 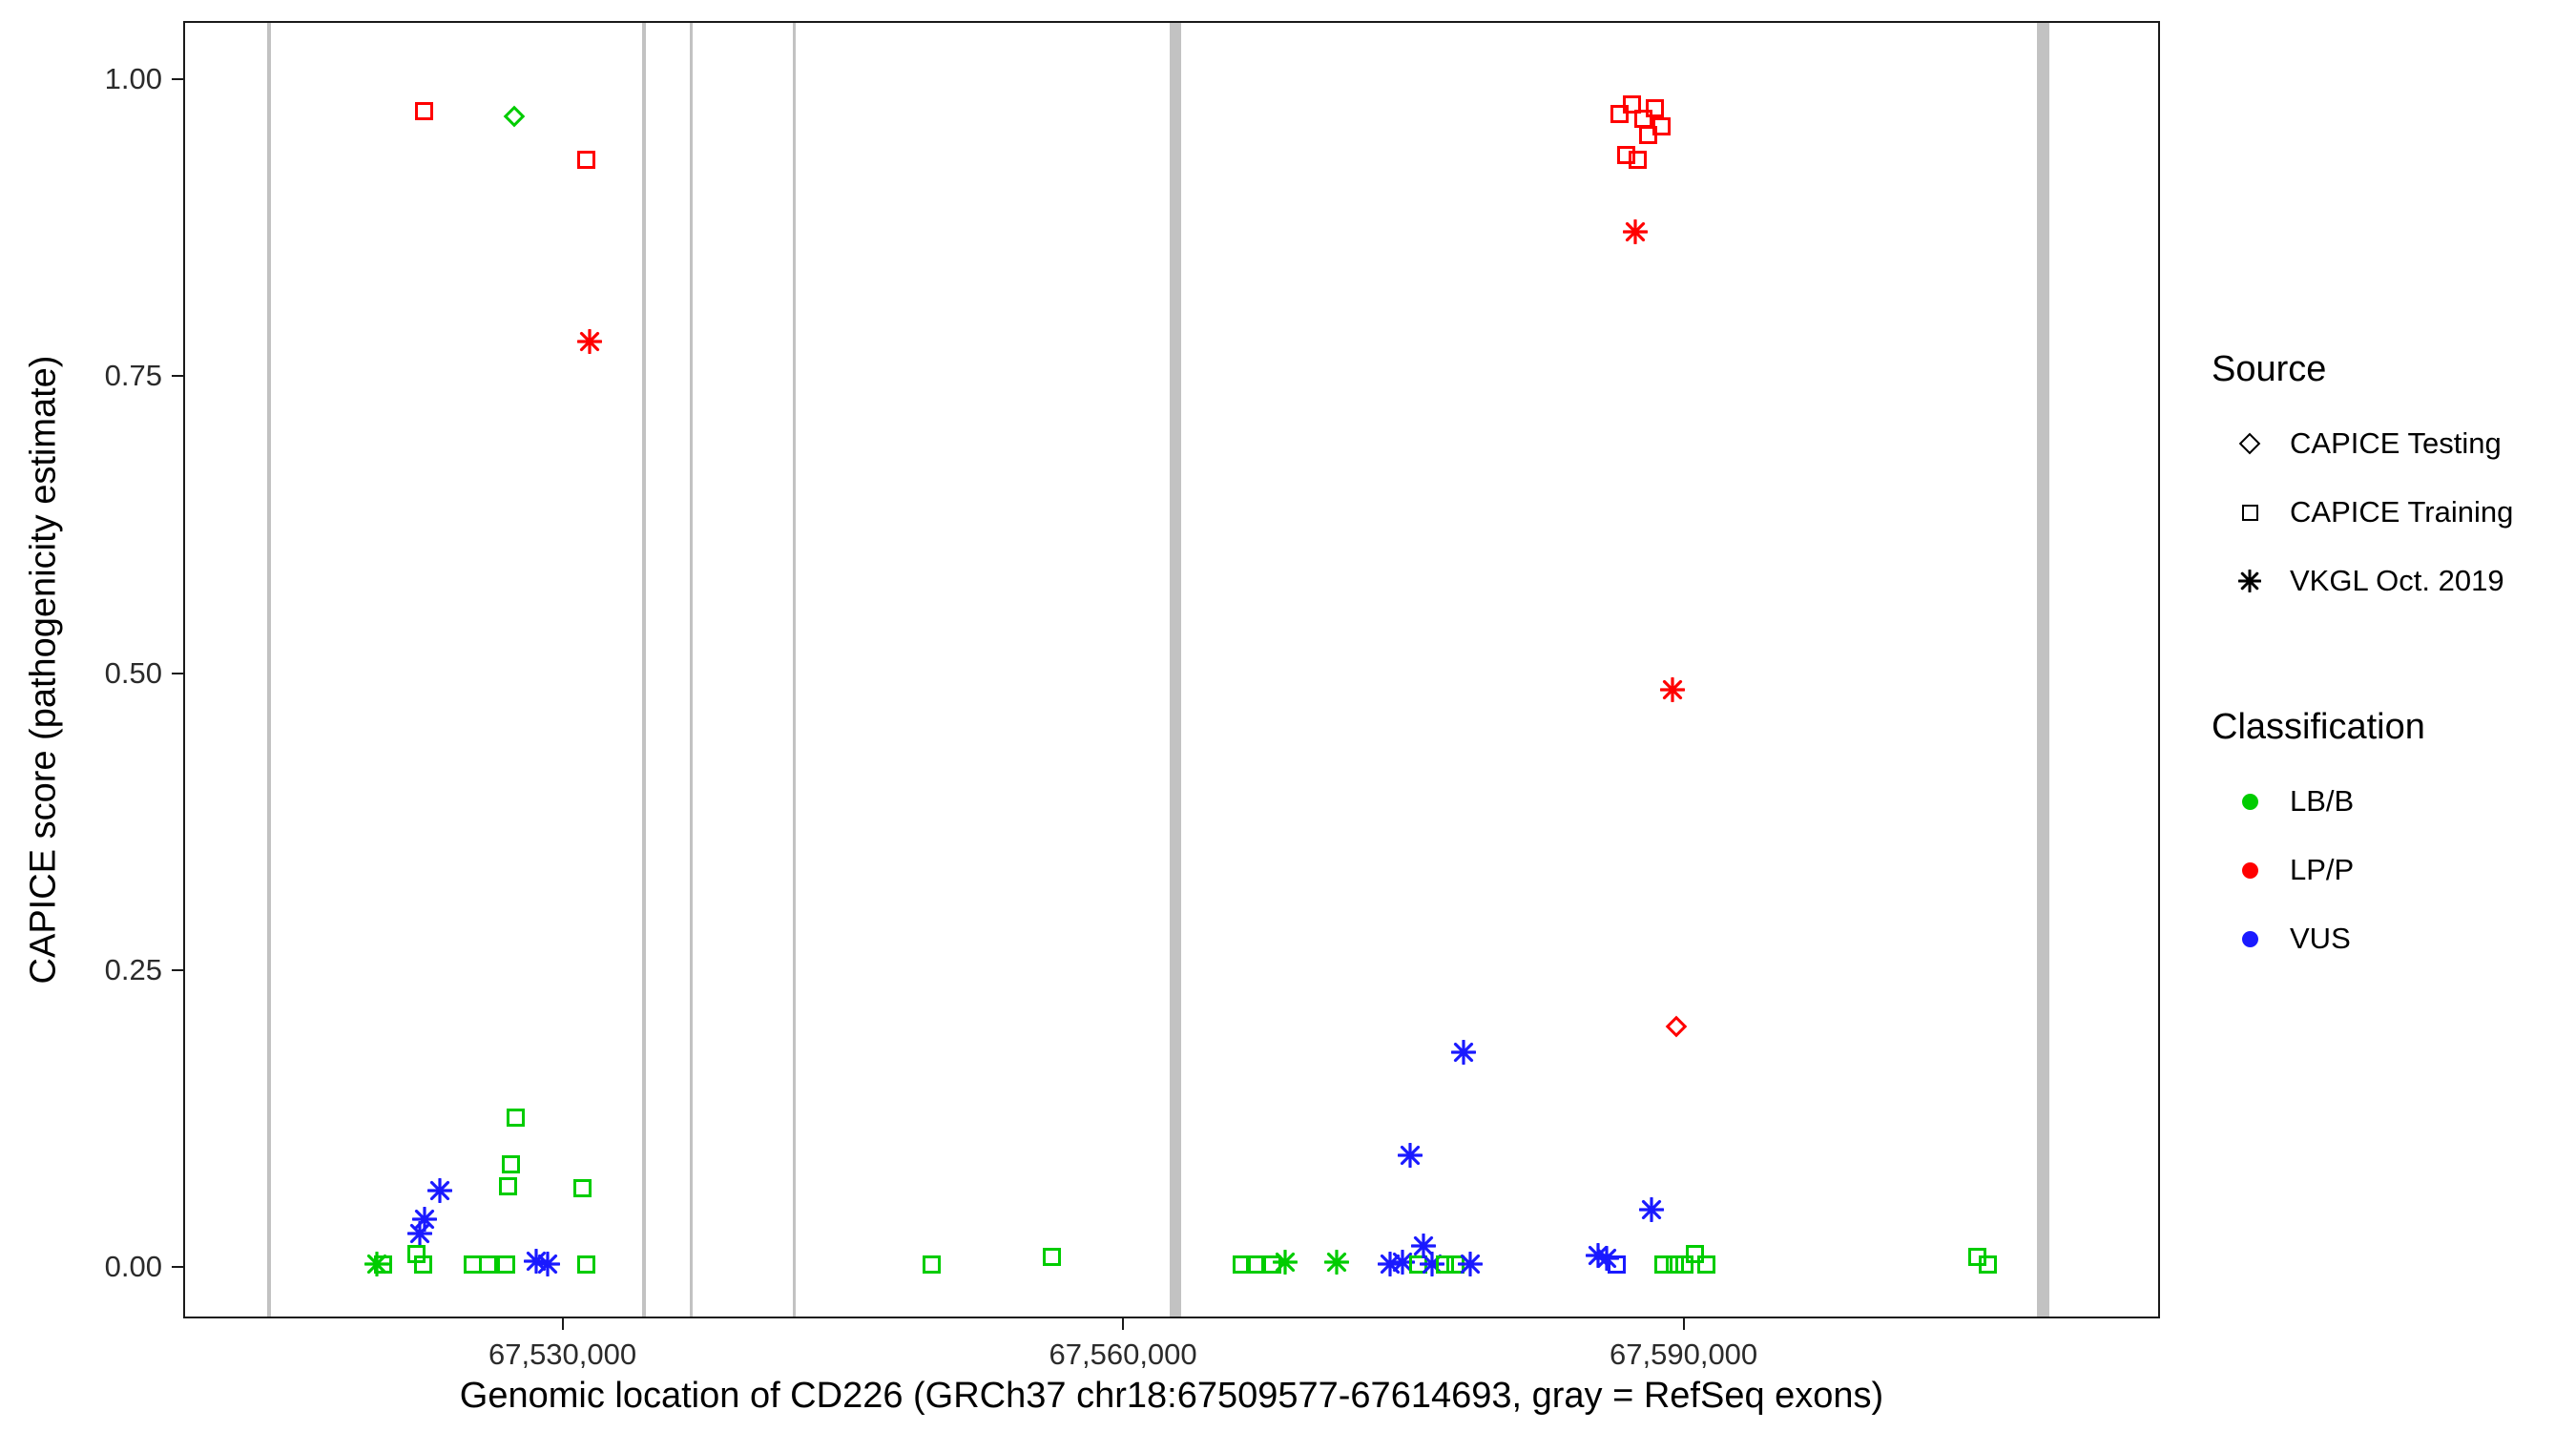 I want to click on x-tick-label: 67,530,000, so click(x=562, y=1354).